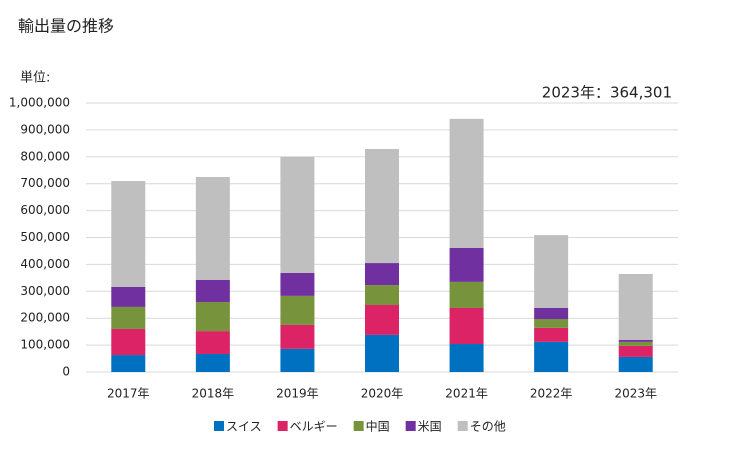 The image size is (729, 450). Describe the element at coordinates (45, 318) in the screenshot. I see `y-tick-label: 200,000` at that location.